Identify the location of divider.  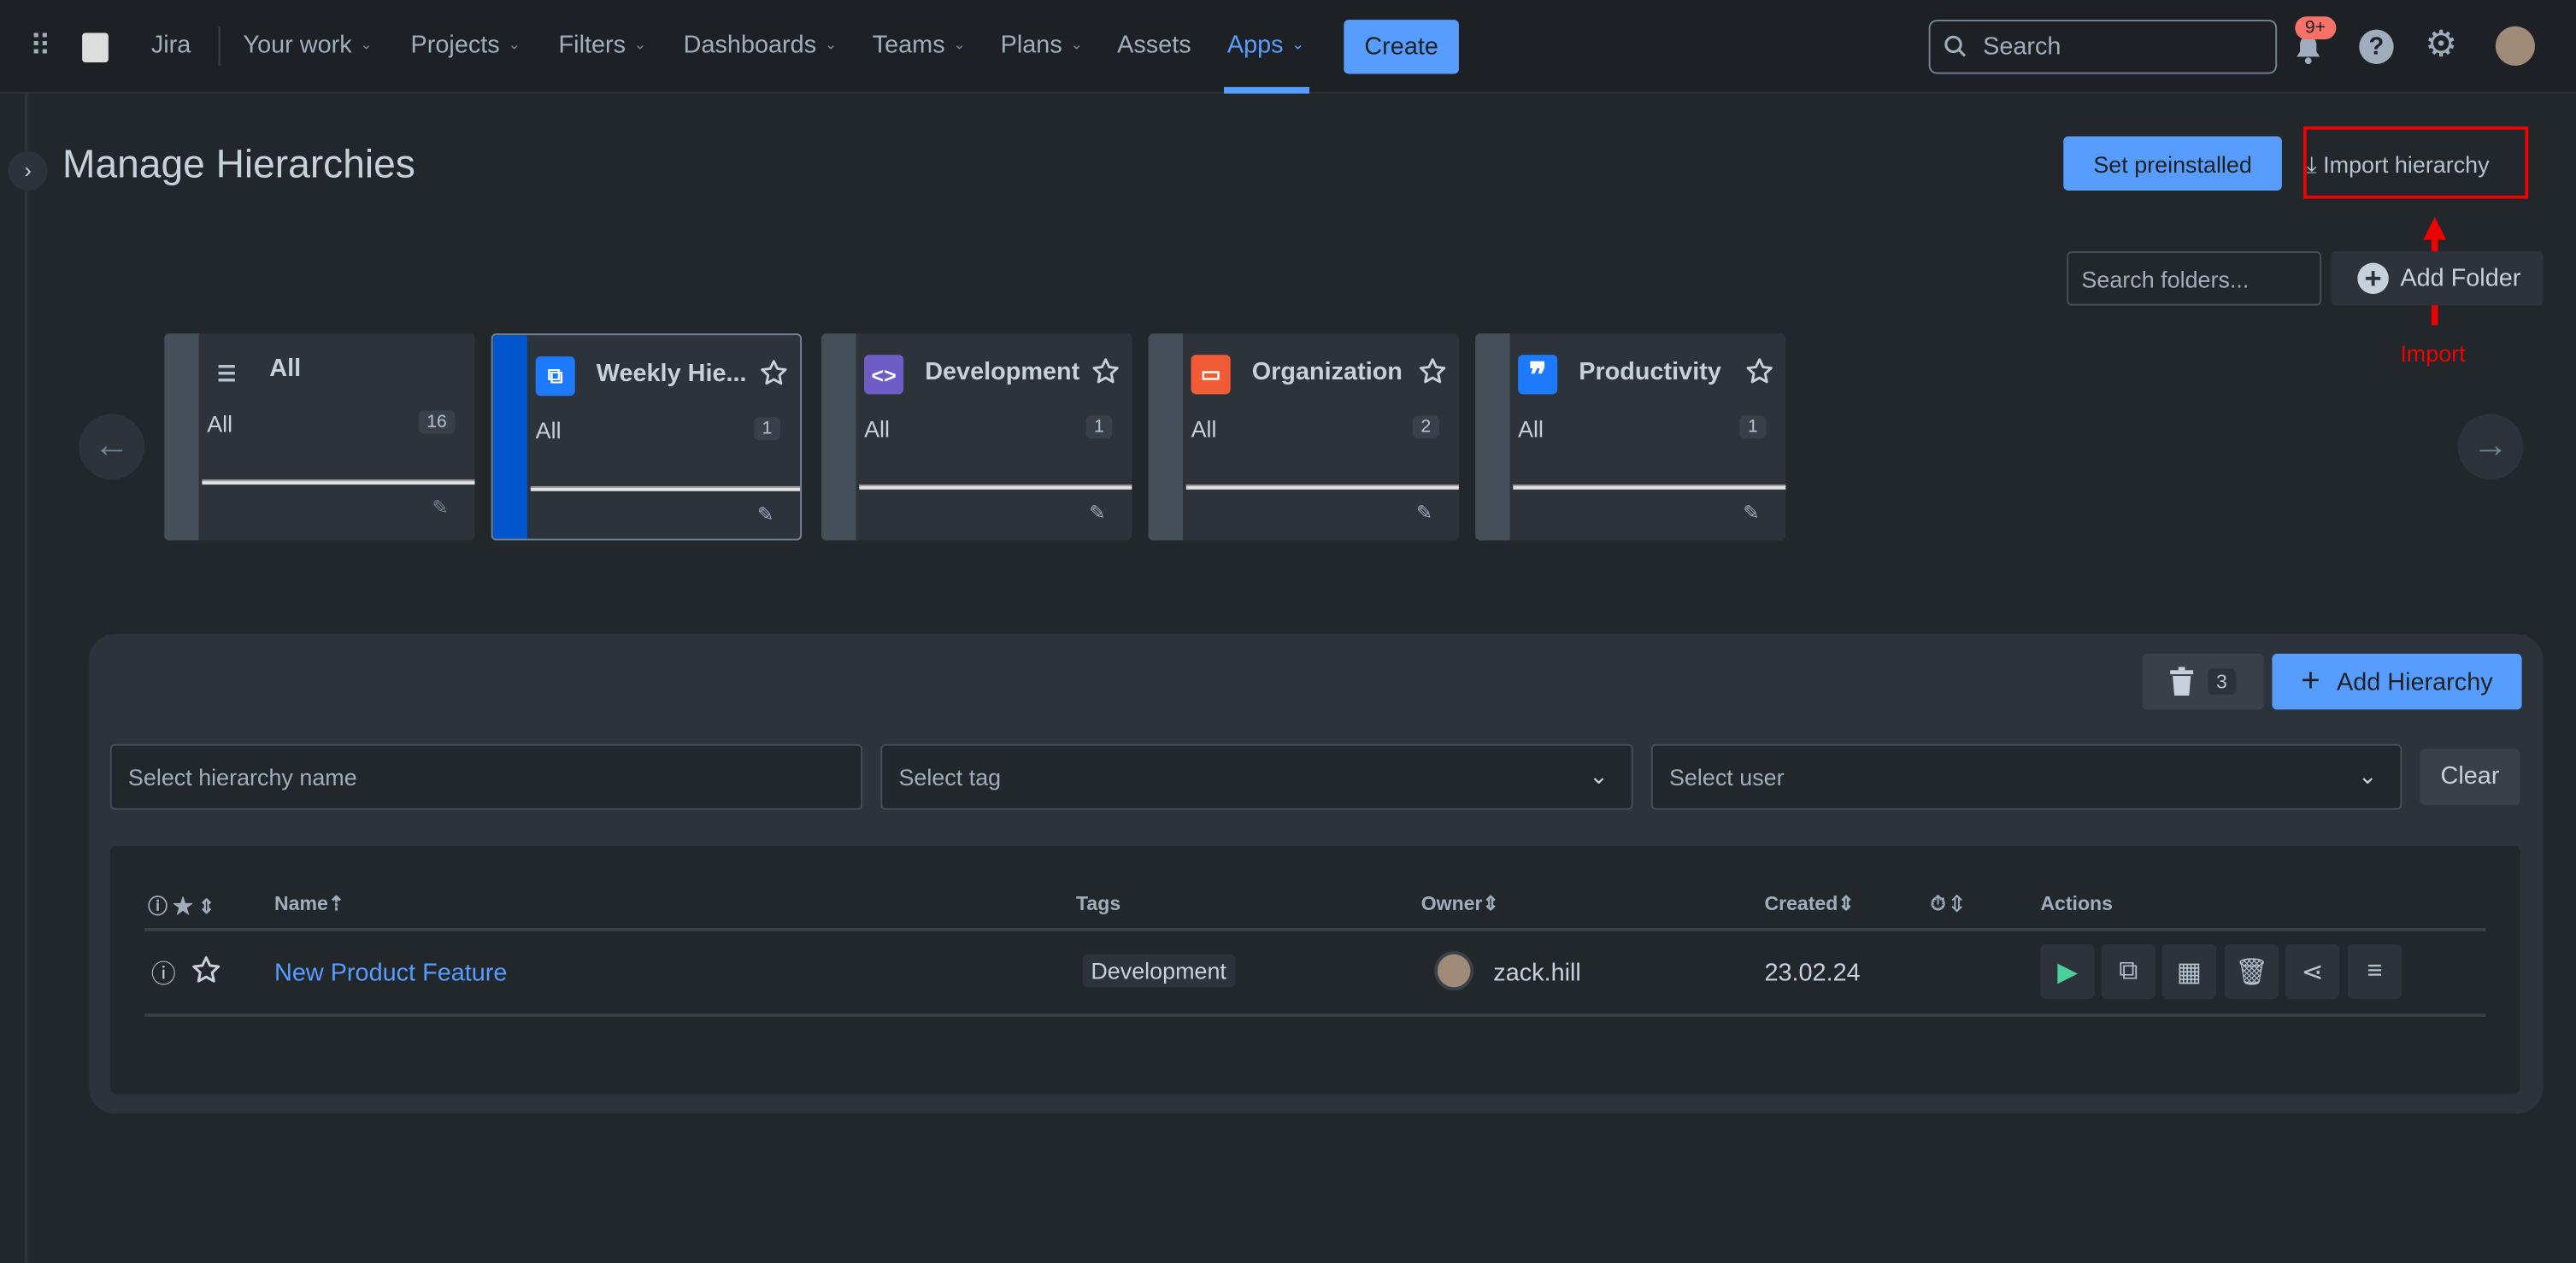
(219, 46).